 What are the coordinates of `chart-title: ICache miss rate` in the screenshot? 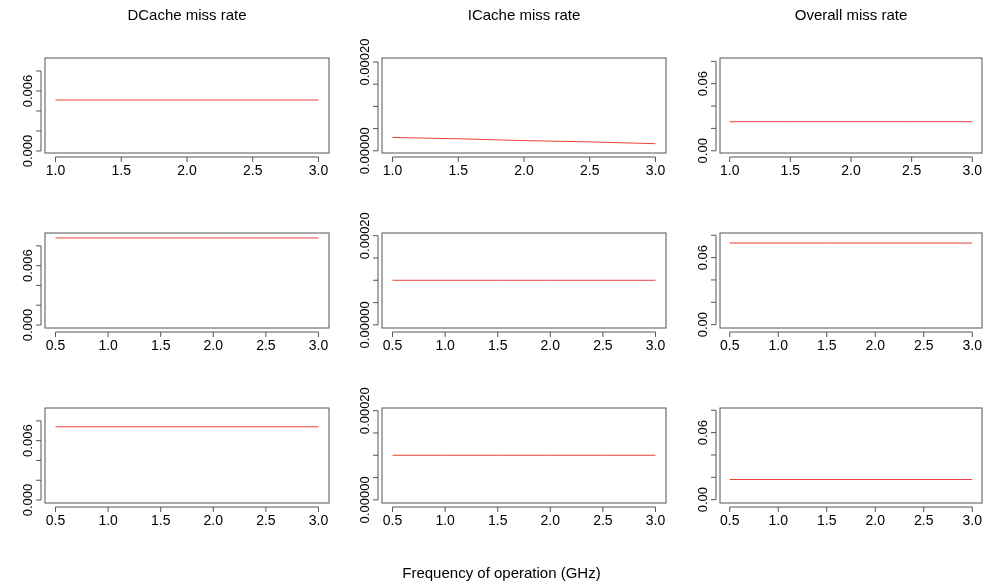 It's located at (524, 14).